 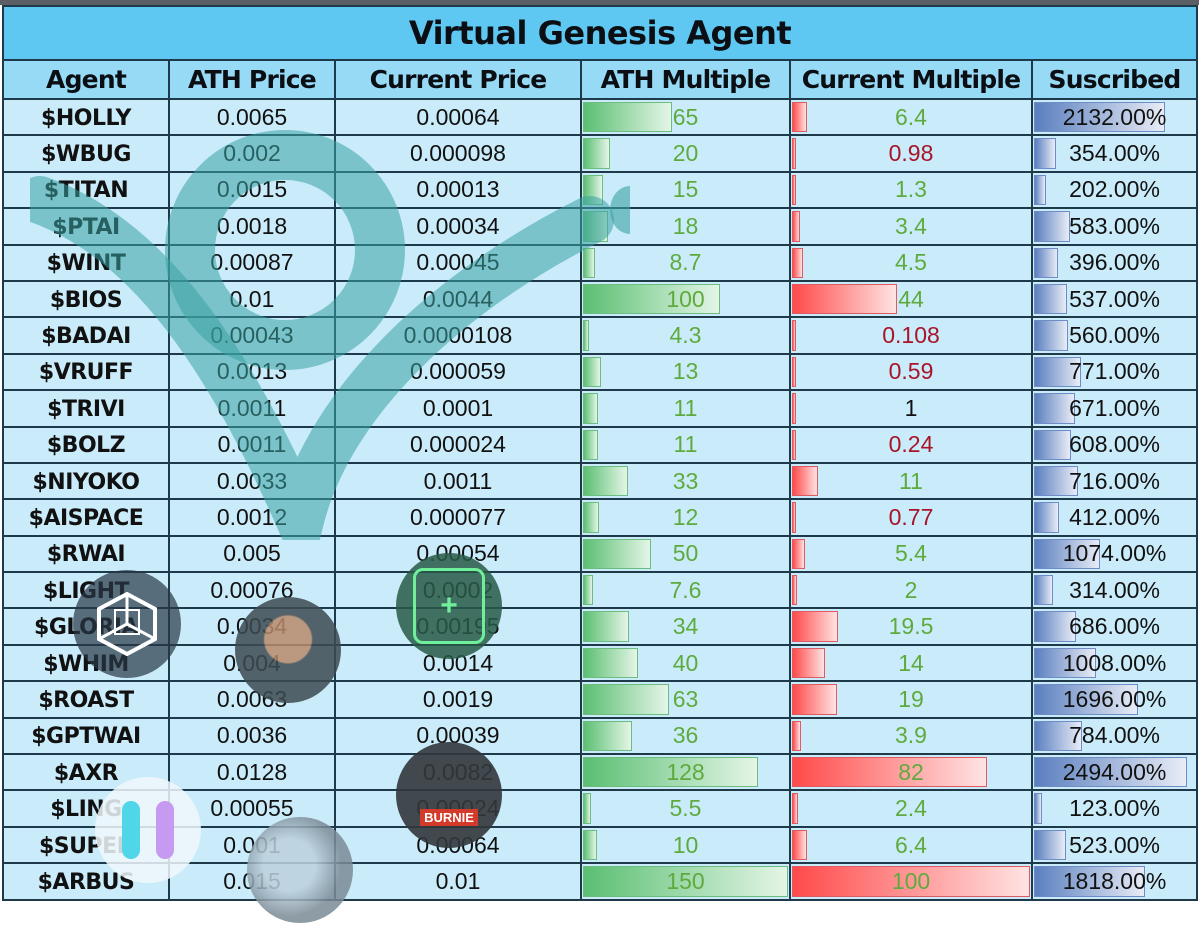 What do you see at coordinates (685, 699) in the screenshot?
I see `ath-multiple-cell: 63` at bounding box center [685, 699].